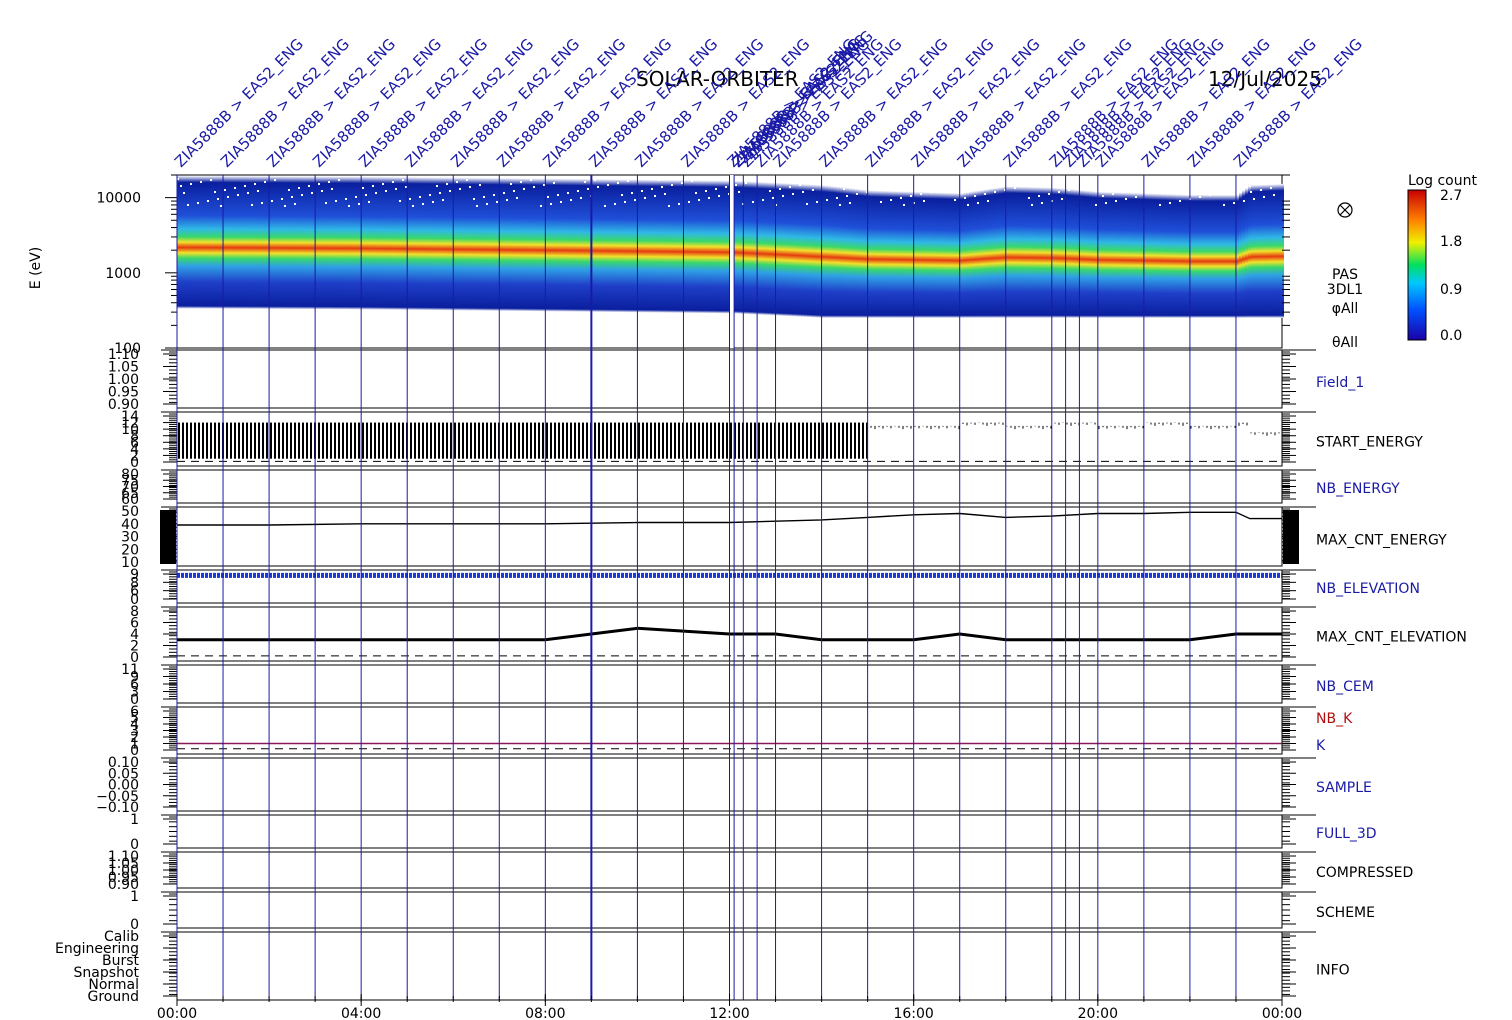 The width and height of the screenshot is (1512, 1020). Describe the element at coordinates (134, 624) in the screenshot. I see `panel-ytick-label: 6` at that location.